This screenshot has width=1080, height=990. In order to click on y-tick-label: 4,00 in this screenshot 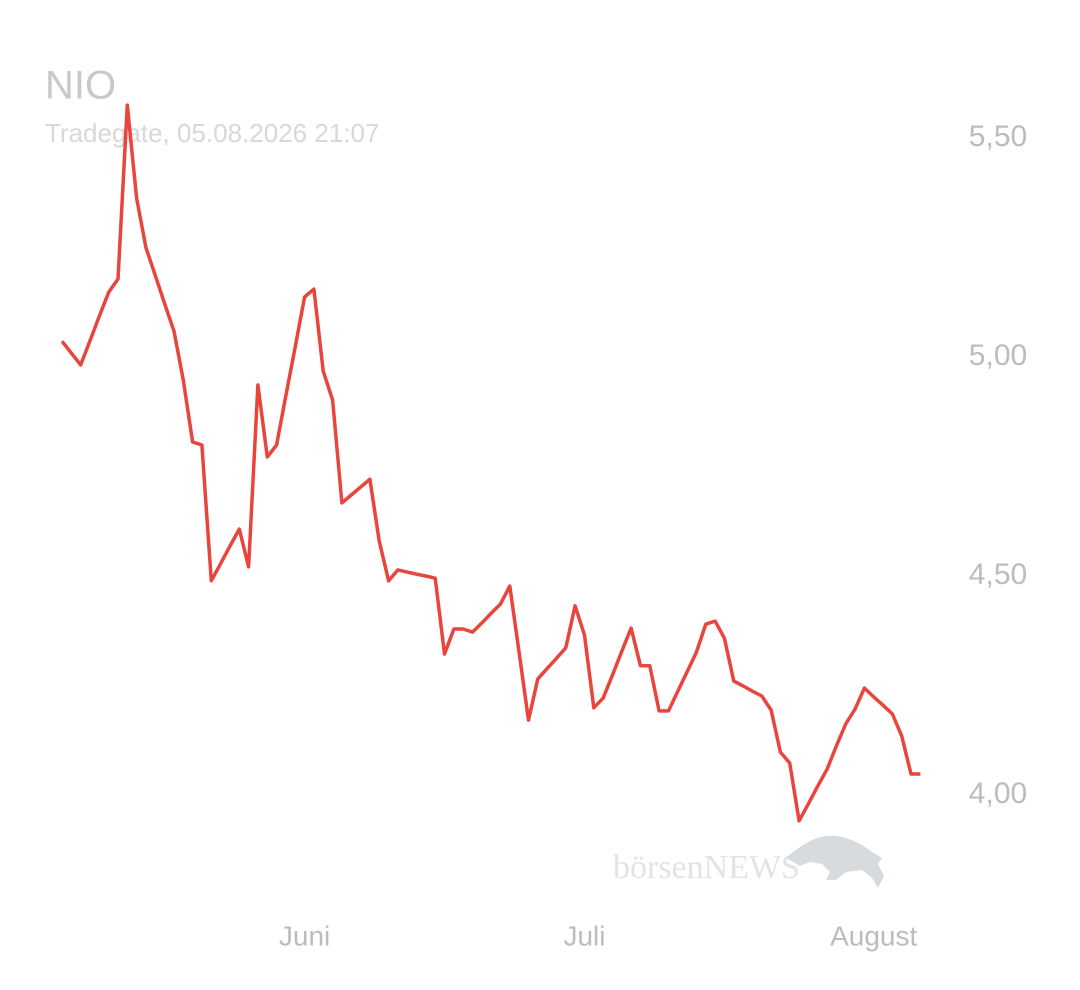, I will do `click(998, 793)`.